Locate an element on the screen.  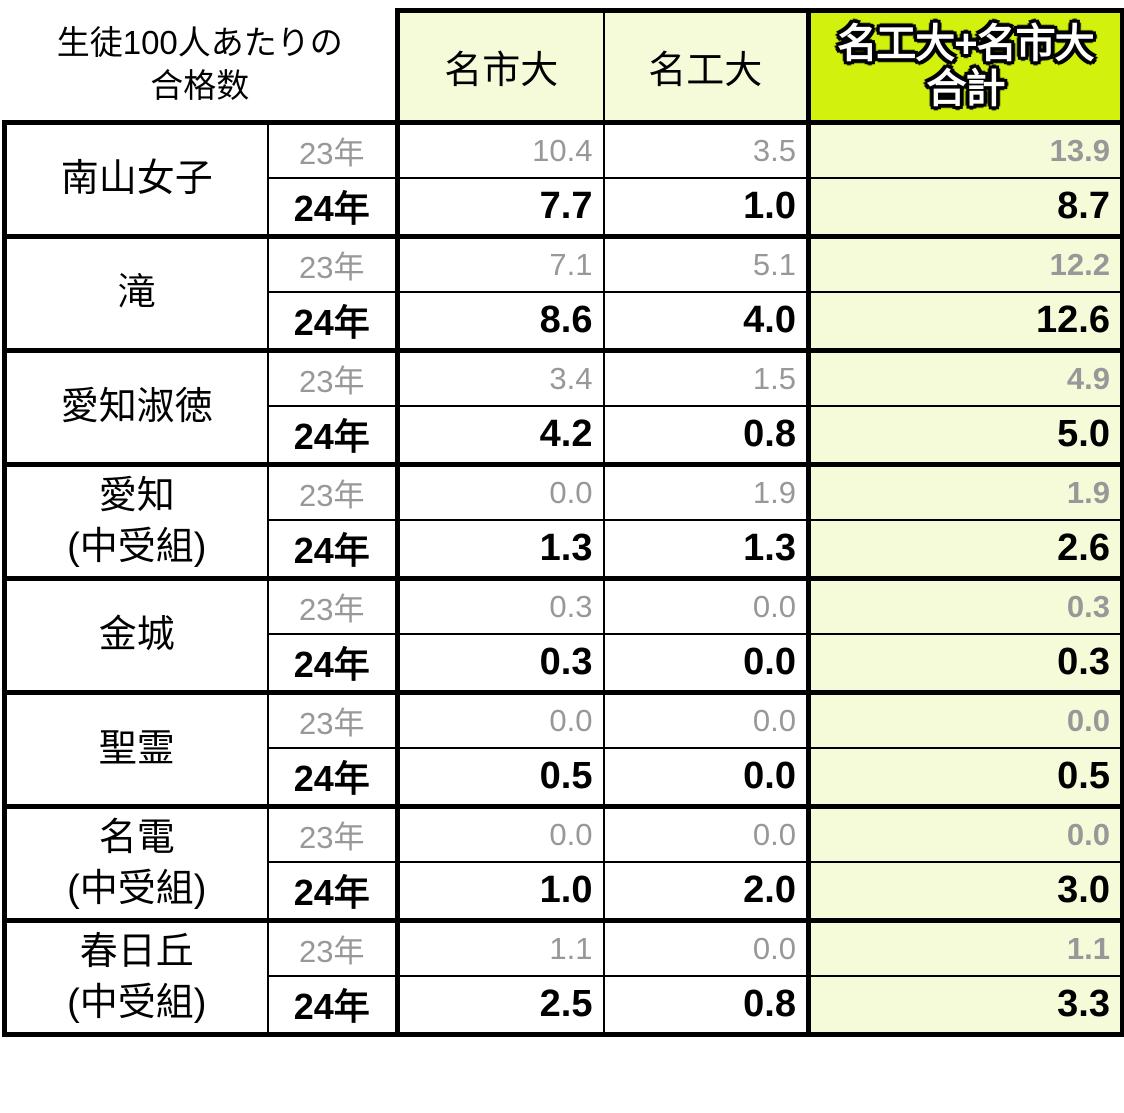
value-total: 1.9 is located at coordinates (966, 491).